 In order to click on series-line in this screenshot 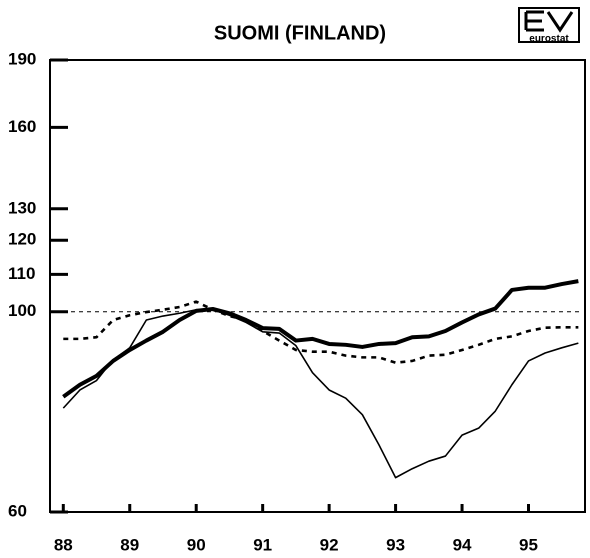, I will do `click(321, 332)`.